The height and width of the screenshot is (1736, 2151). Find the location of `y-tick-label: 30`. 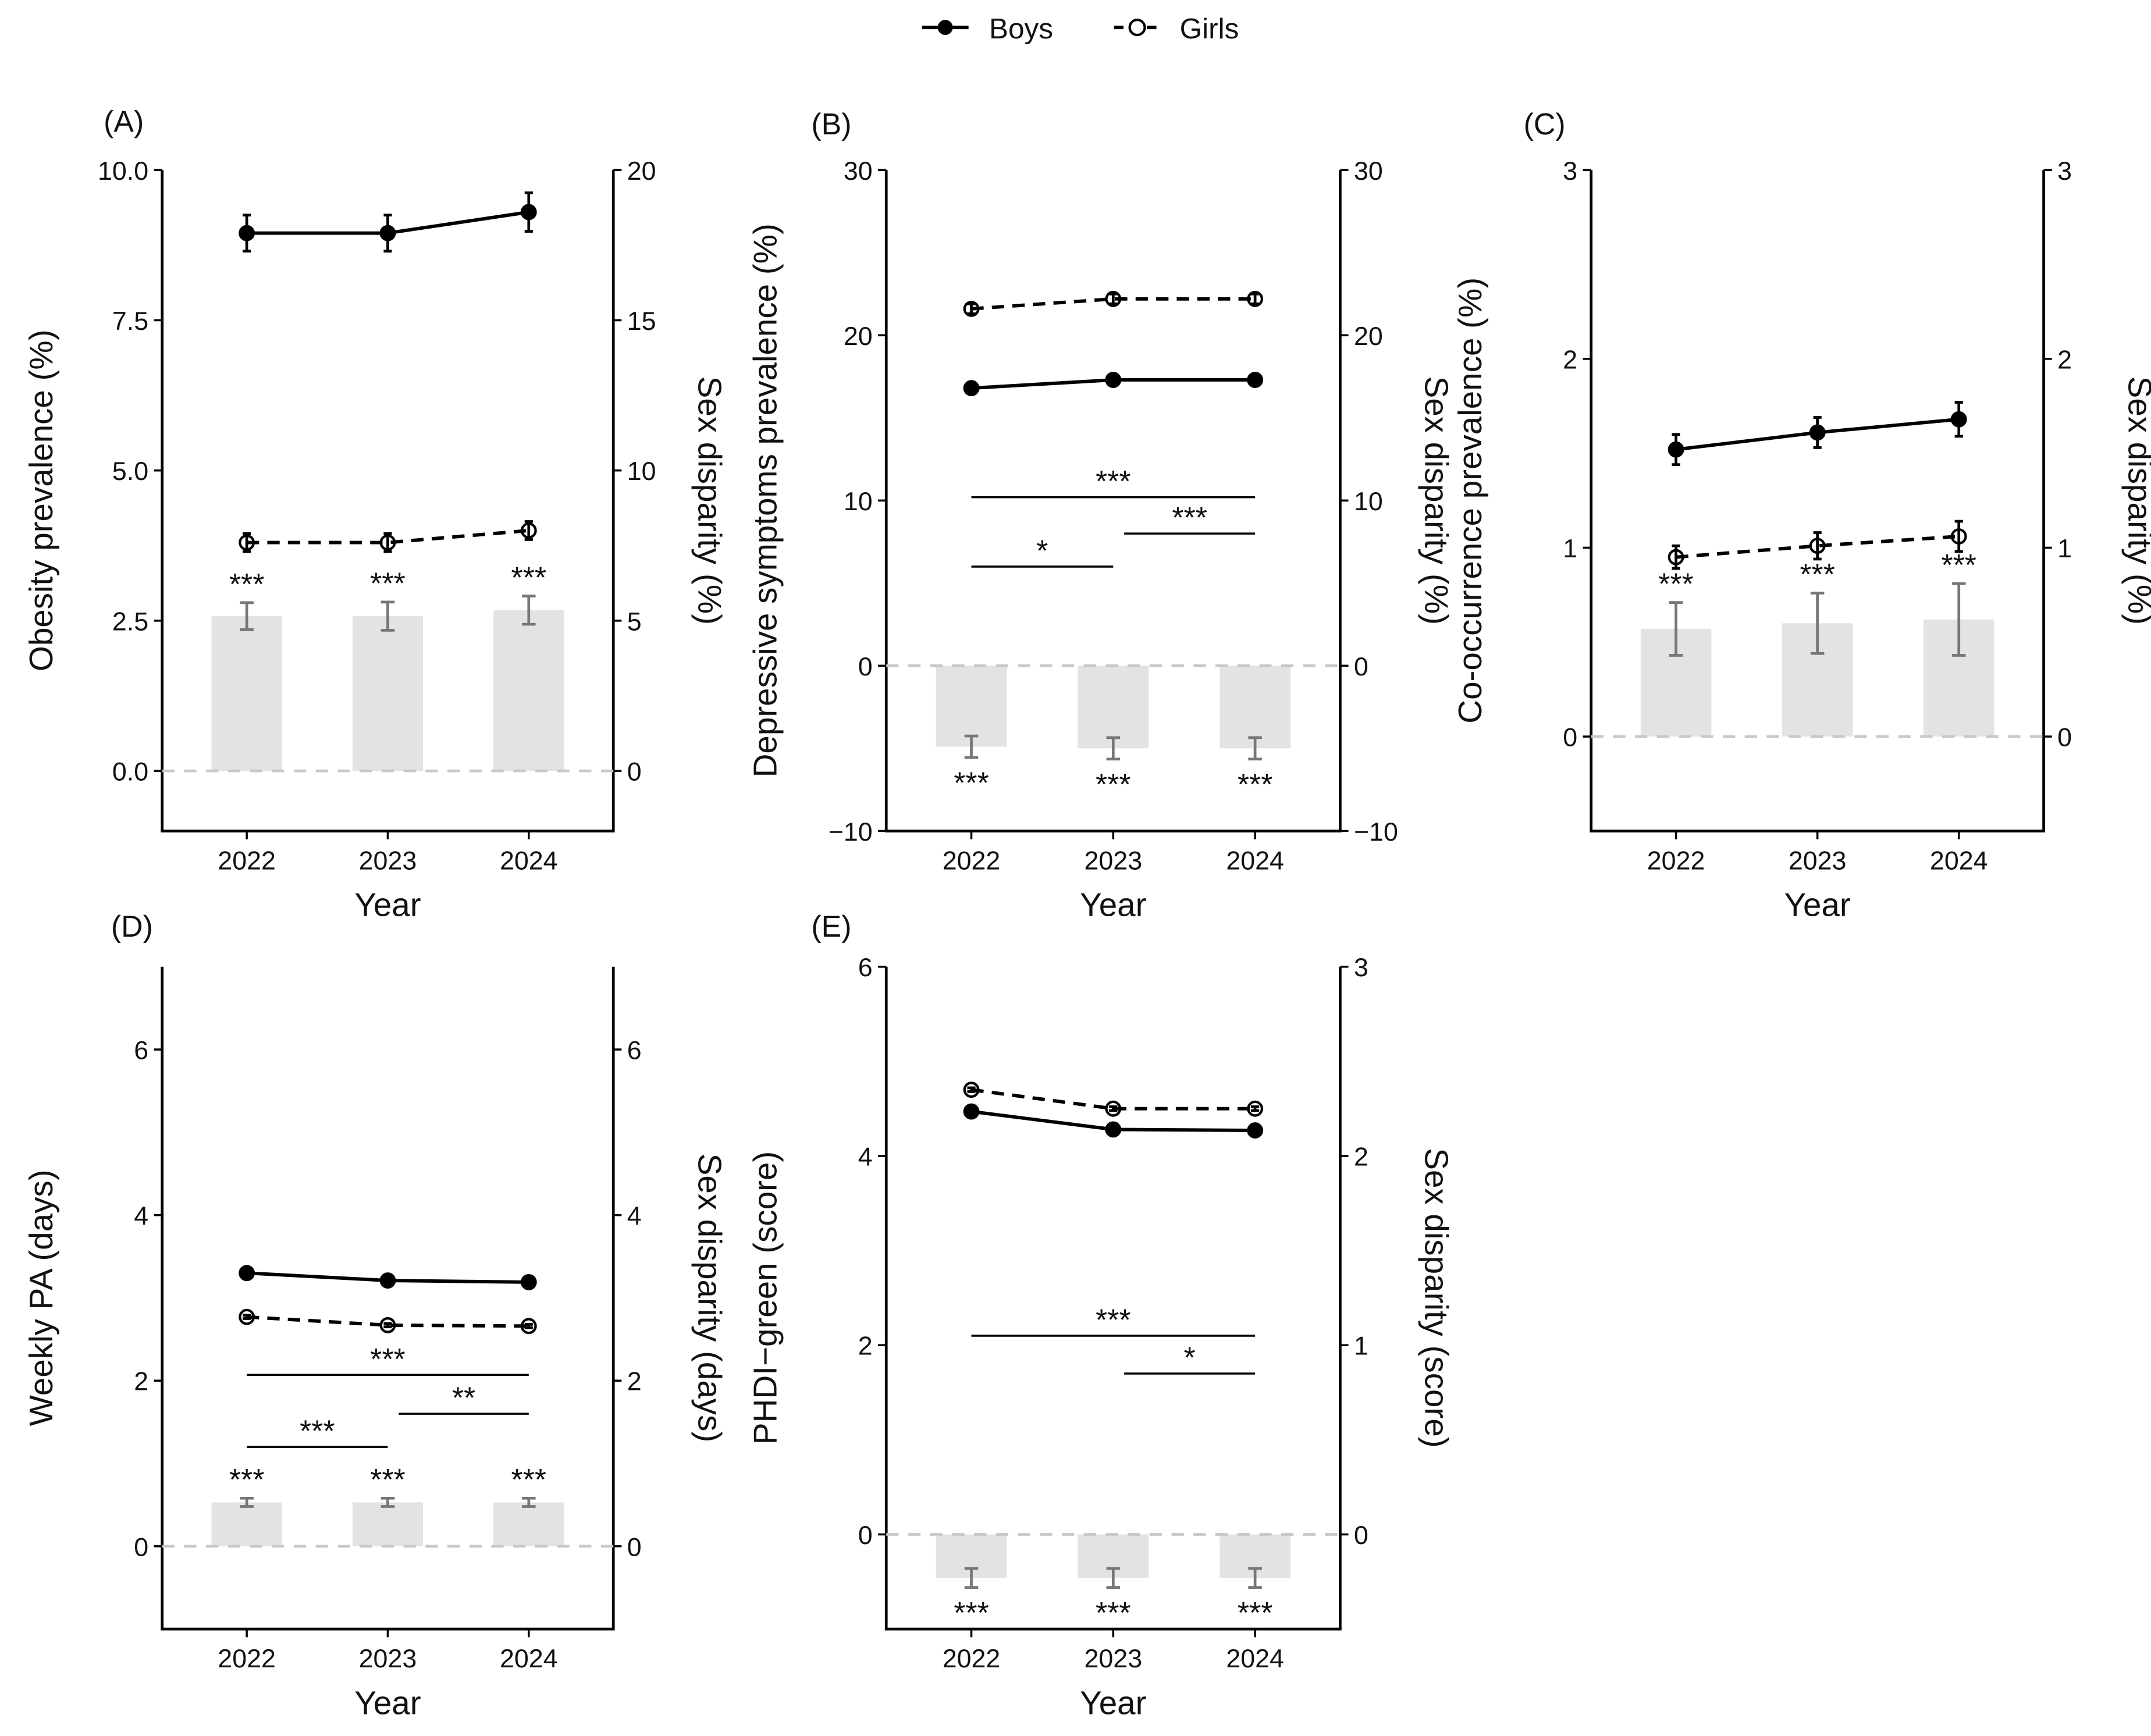

y-tick-label: 30 is located at coordinates (859, 171).